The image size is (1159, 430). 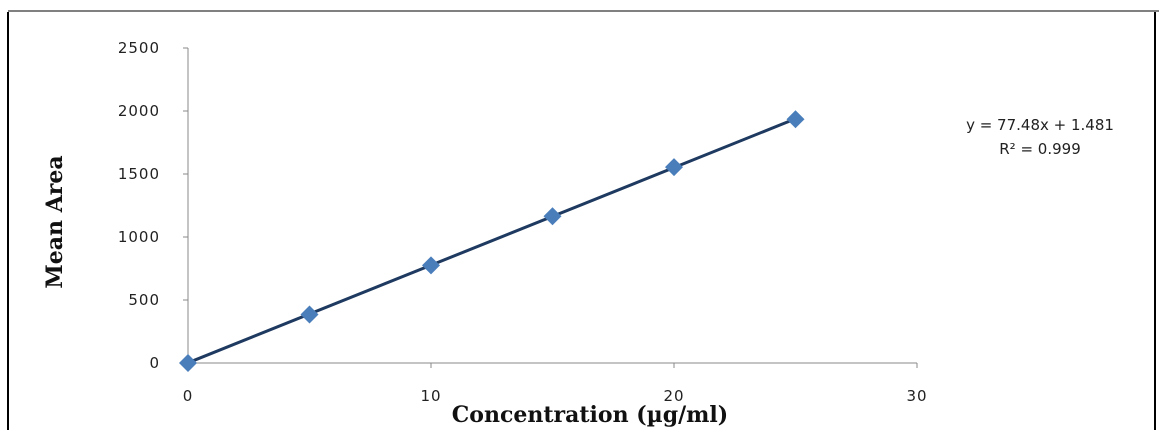 What do you see at coordinates (1039, 149) in the screenshot?
I see `r-squared-label: R² = 0.999` at bounding box center [1039, 149].